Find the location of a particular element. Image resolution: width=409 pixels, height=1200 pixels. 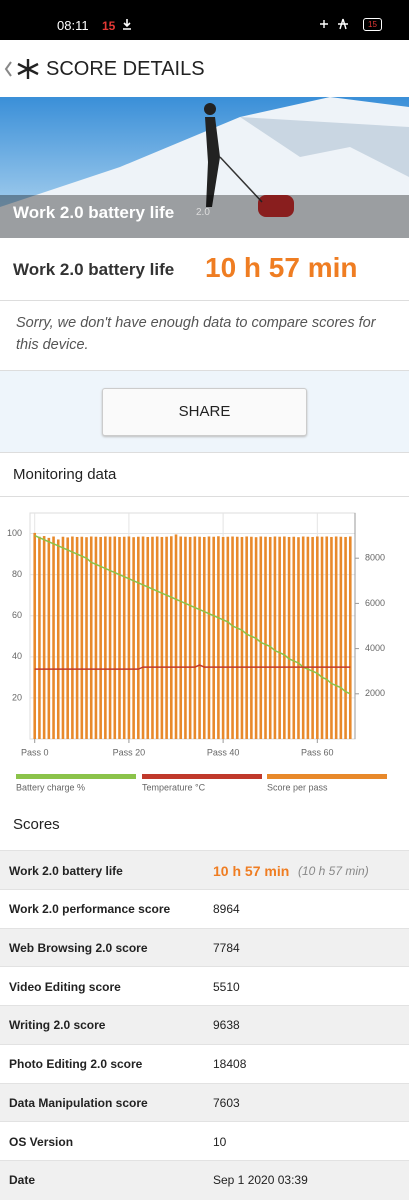

score-label: Work 2.0 performance score is located at coordinates (90, 909).